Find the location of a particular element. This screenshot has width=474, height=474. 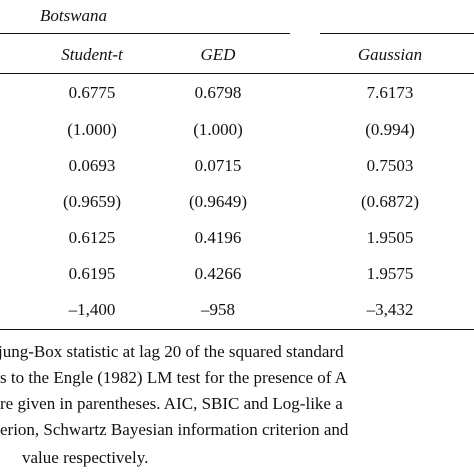

table-cell: (0.9649) is located at coordinates (218, 201).